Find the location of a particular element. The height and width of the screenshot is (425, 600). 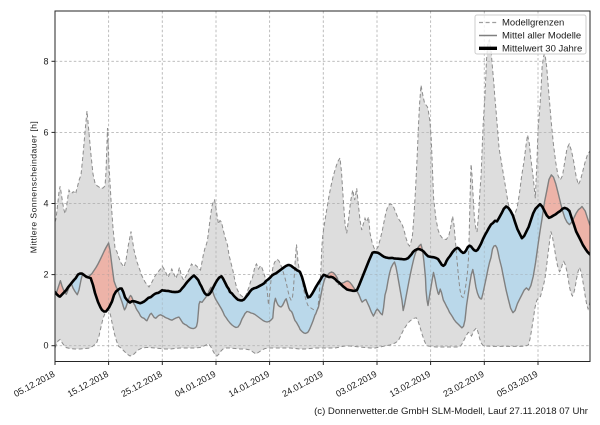

svg-text: 23.02.2019 is located at coordinates (463, 384).